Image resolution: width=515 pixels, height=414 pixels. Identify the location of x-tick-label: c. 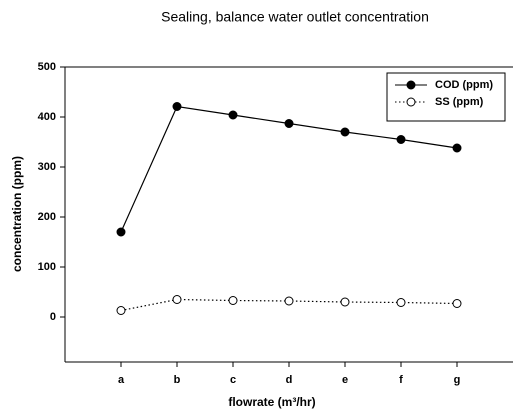
(233, 380).